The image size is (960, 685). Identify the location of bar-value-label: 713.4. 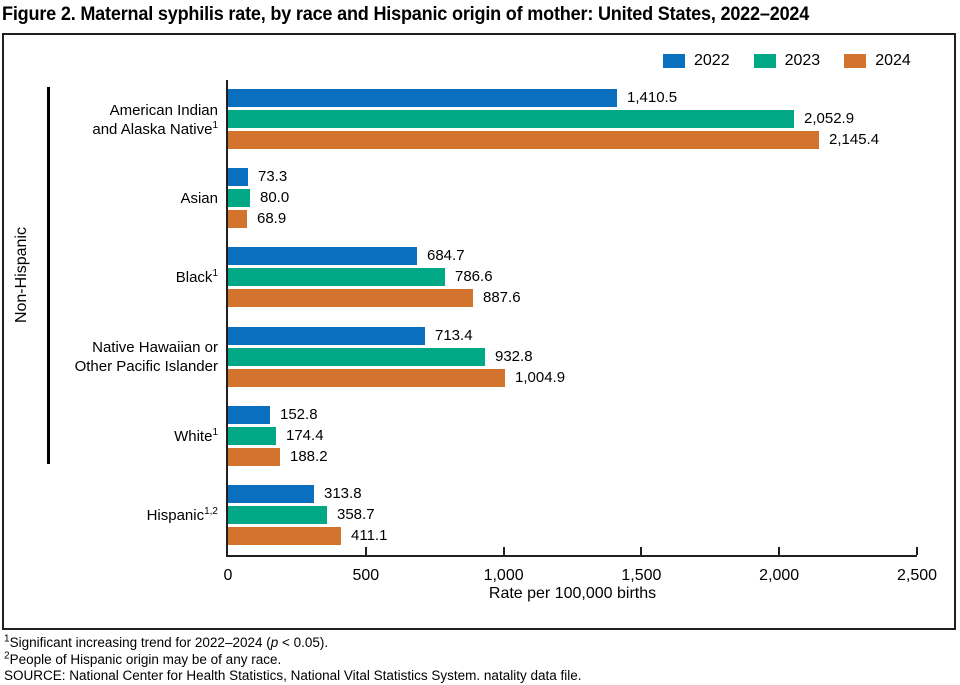
(454, 335).